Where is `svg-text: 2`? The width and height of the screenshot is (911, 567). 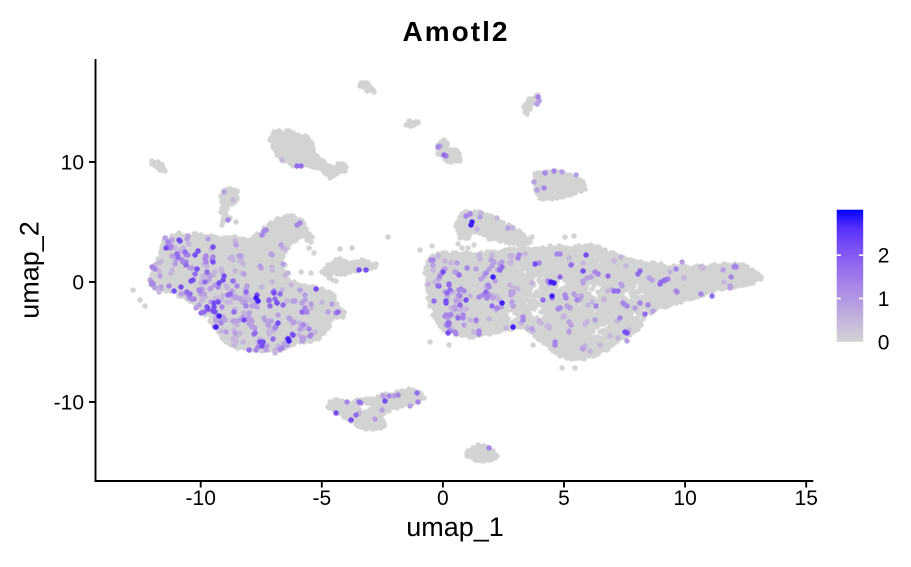 svg-text: 2 is located at coordinates (884, 256).